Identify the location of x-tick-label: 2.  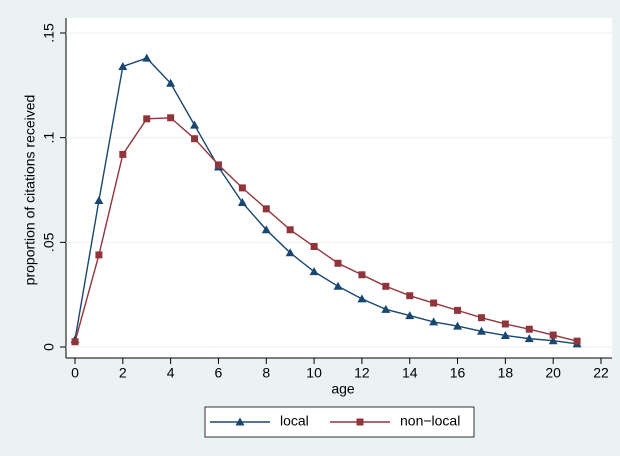
(123, 373).